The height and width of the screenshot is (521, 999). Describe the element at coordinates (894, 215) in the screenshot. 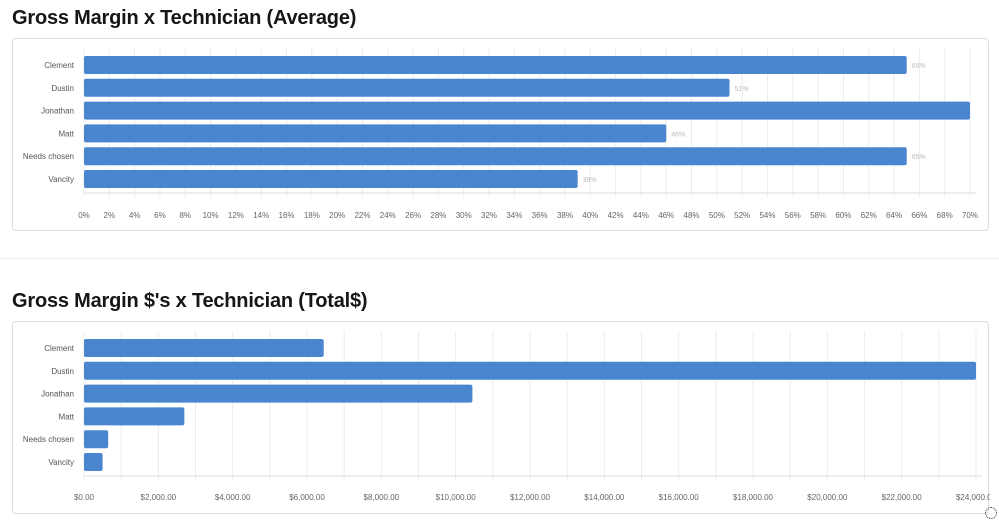

I see `chart-1-x-tick-label: 64%` at that location.